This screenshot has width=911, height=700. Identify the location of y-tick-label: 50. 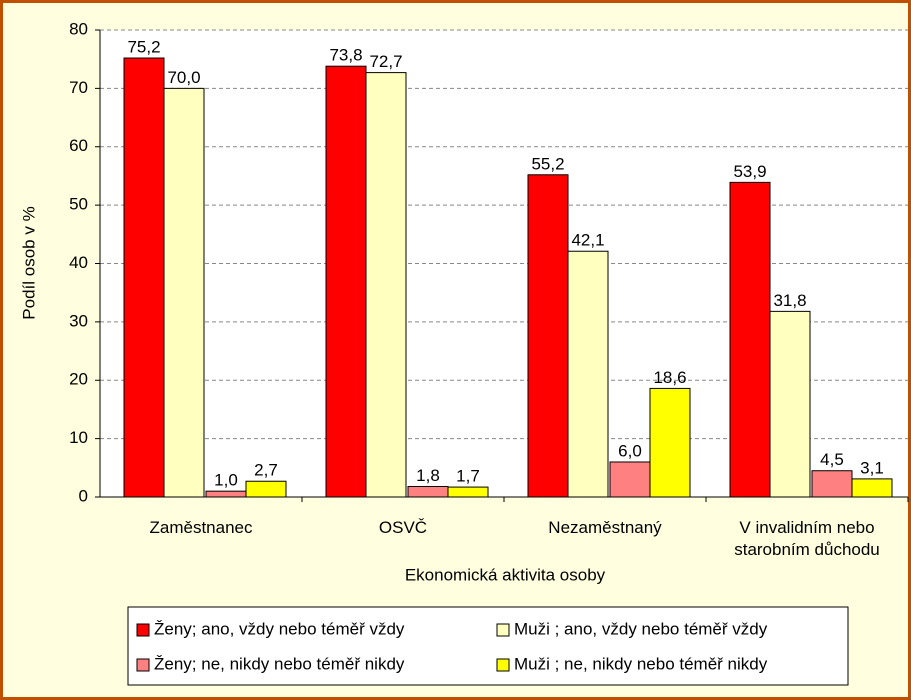
(78, 204).